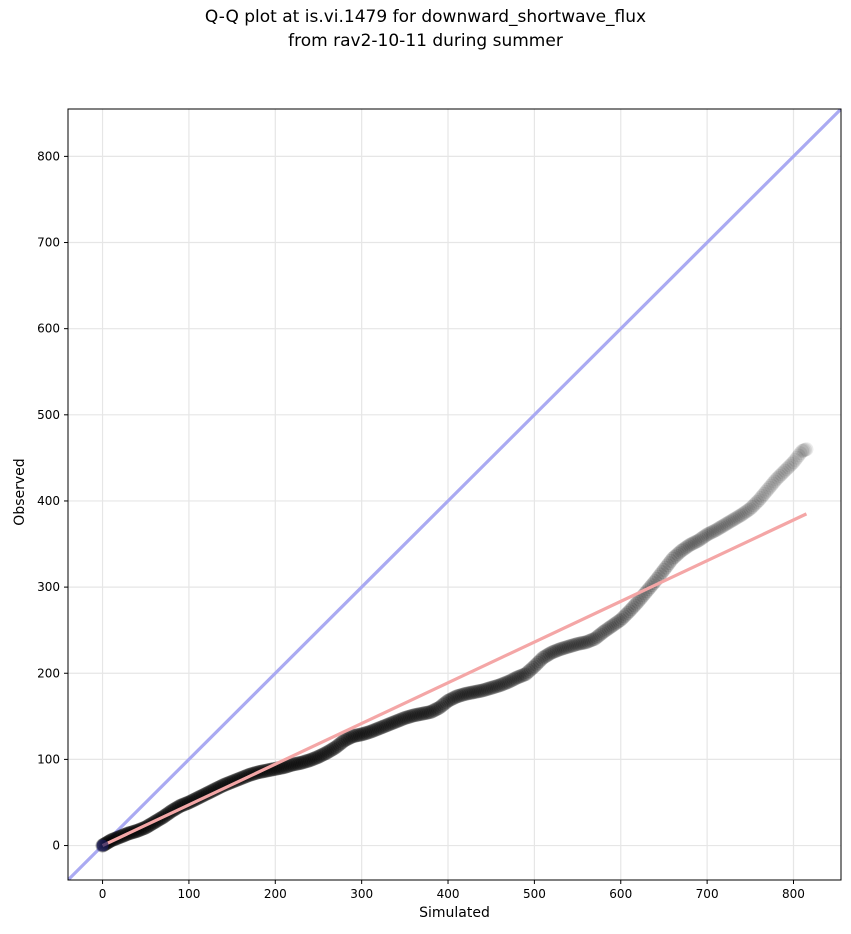 This screenshot has height=934, width=851. I want to click on y-tick-label: 800, so click(48, 156).